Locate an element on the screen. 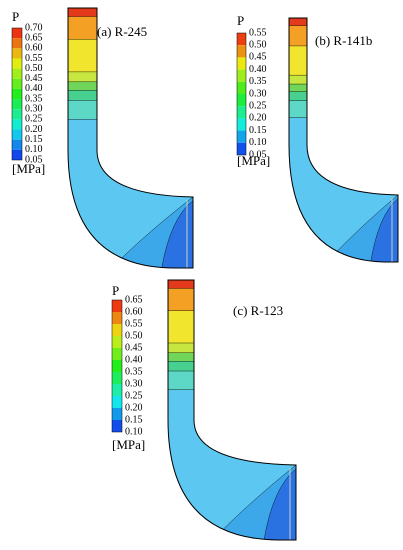 This screenshot has width=403, height=550. panel-label: (b) R-141b is located at coordinates (343, 40).